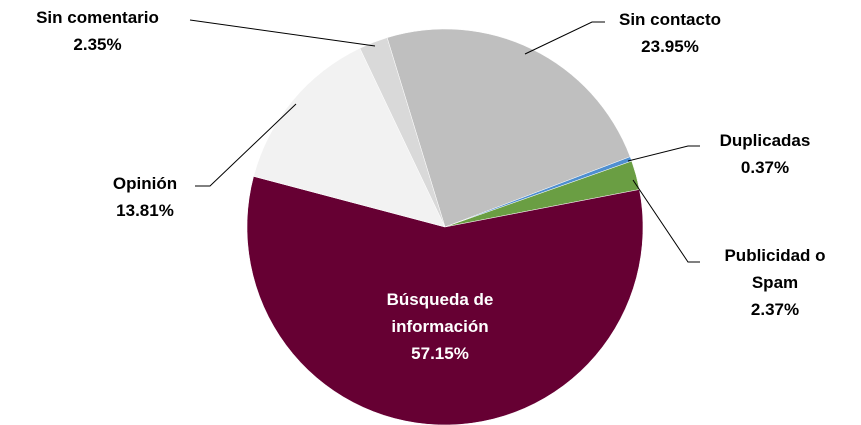 This screenshot has width=861, height=425. What do you see at coordinates (775, 309) in the screenshot?
I see `value-label: 2.37%` at bounding box center [775, 309].